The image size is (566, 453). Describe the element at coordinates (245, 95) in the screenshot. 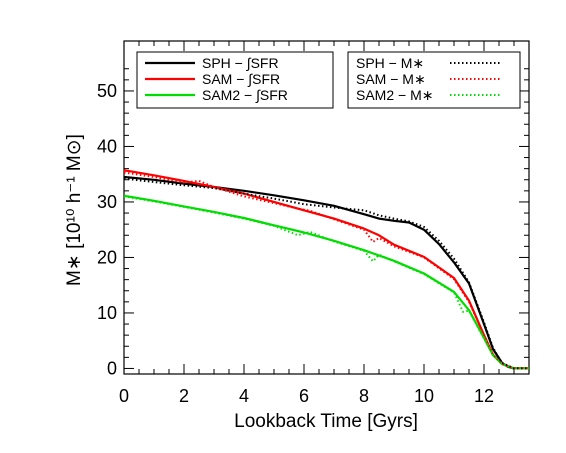

I see `legend-label: SAM2 − ∫SFR` at that location.